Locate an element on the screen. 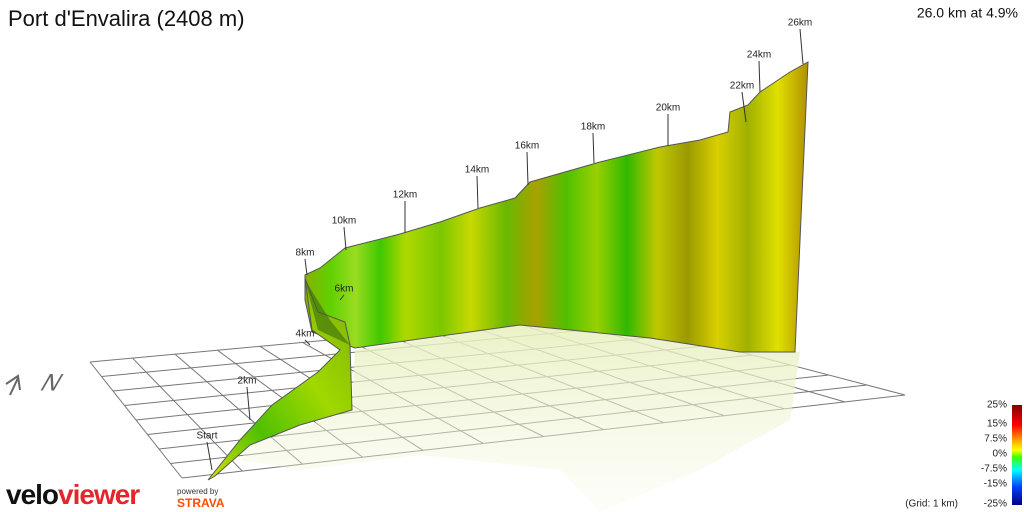 The width and height of the screenshot is (1024, 512). legend: 25% 15% 7.5% 0% -7.5% -15% -25% is located at coordinates (994, 455).